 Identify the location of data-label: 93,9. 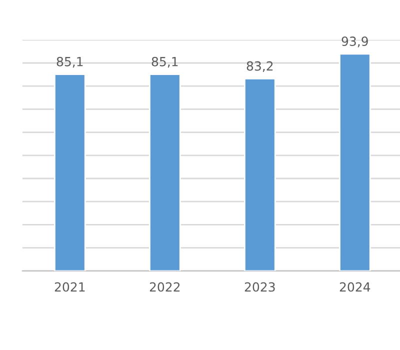
(355, 42).